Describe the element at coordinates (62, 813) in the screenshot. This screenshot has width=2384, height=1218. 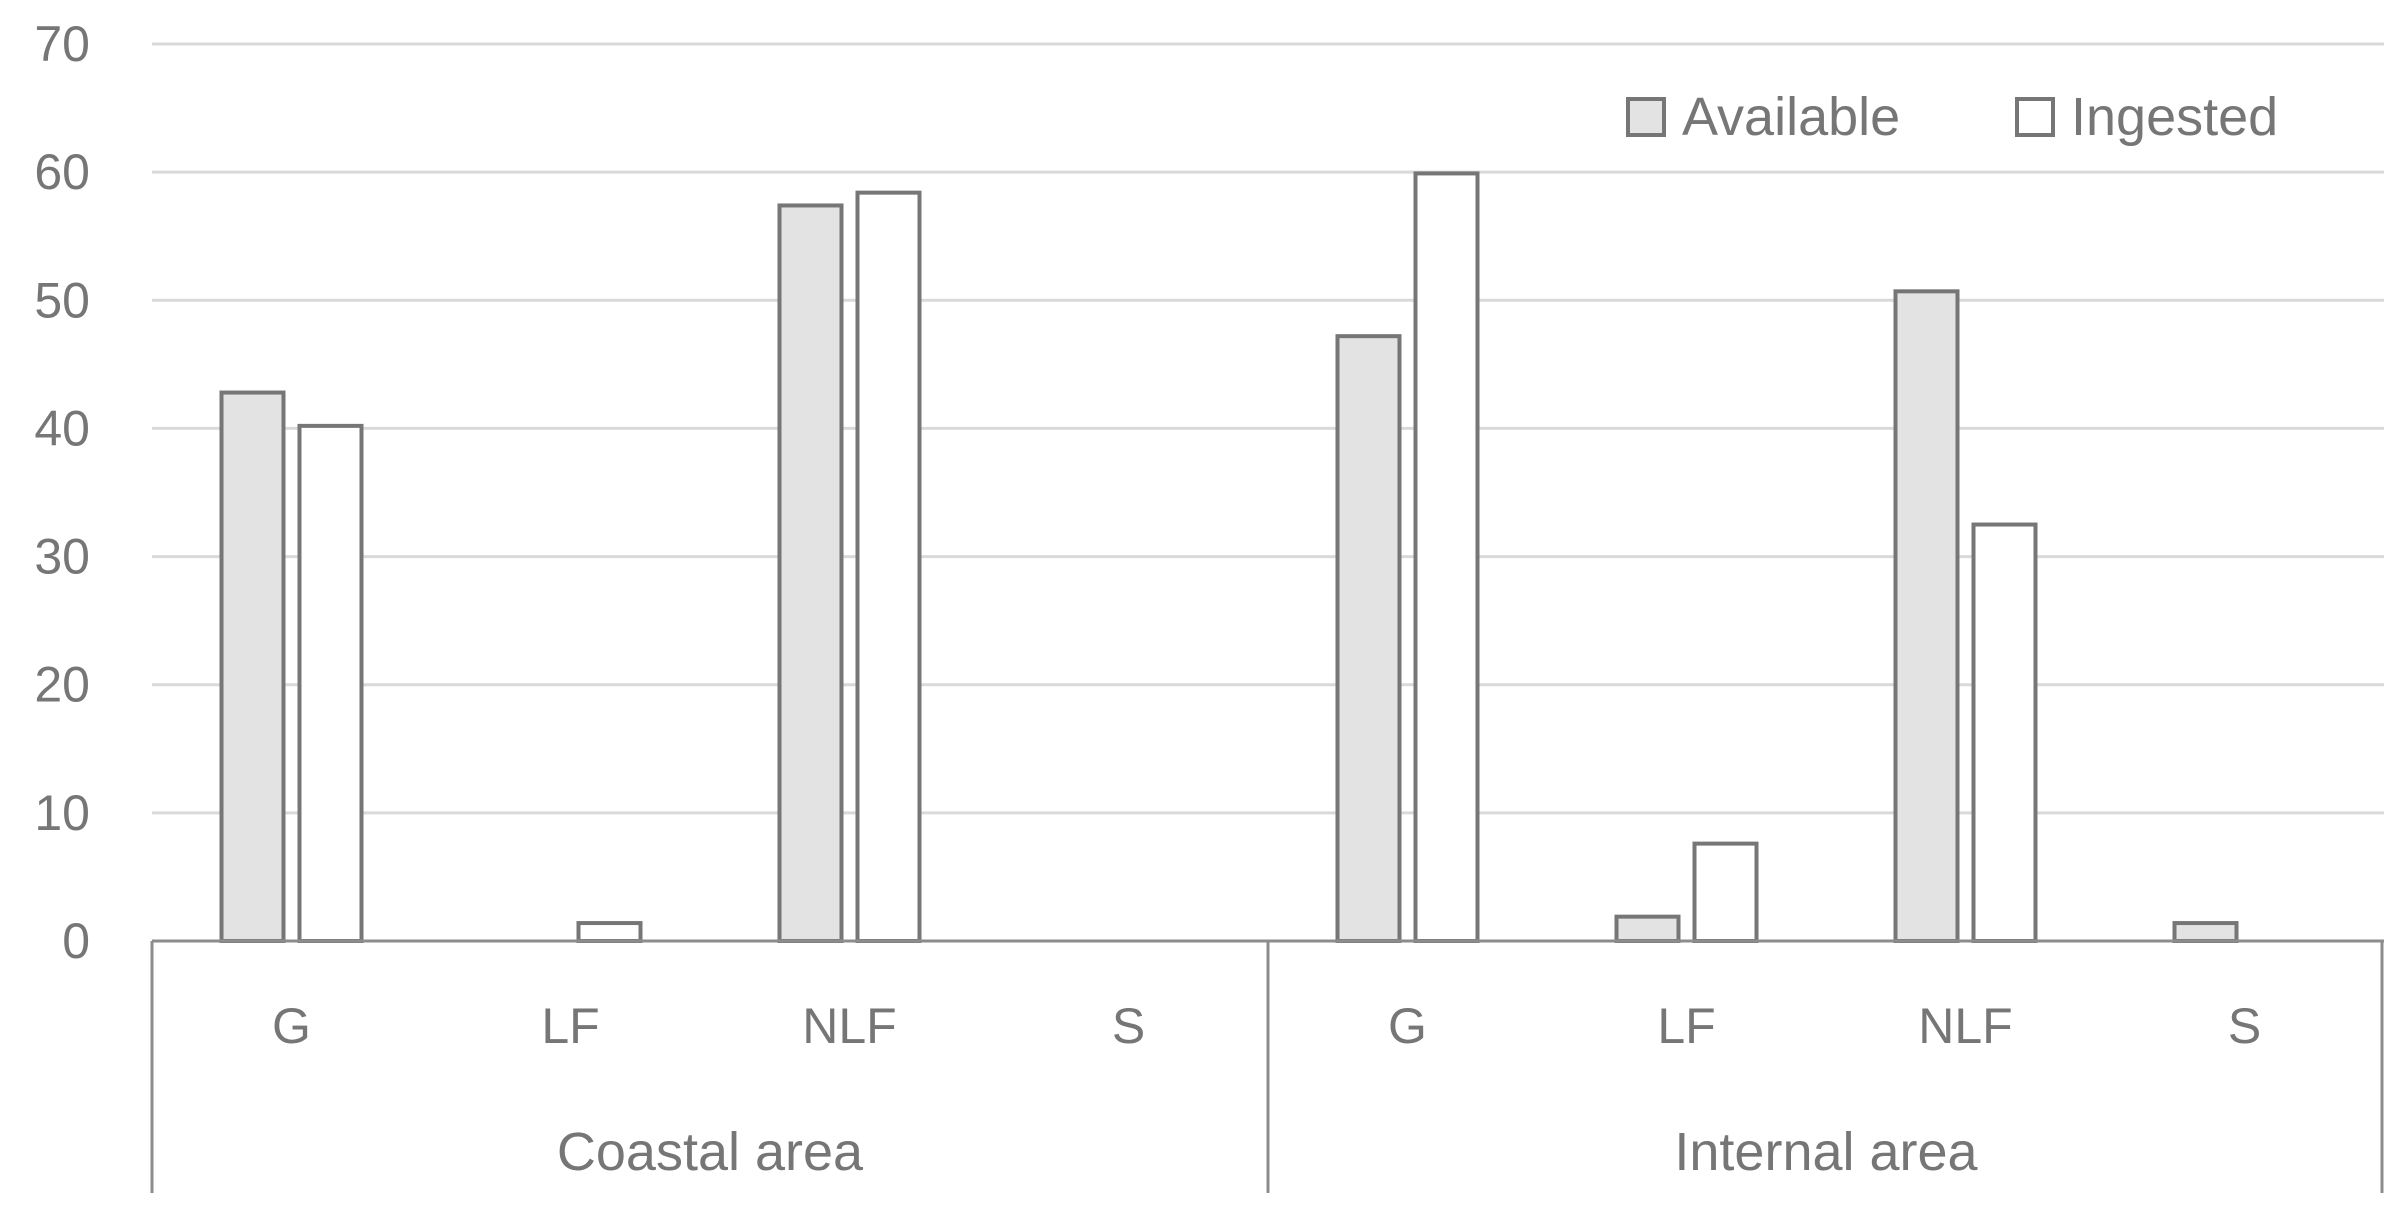
I see `y-tick-label: 10` at that location.